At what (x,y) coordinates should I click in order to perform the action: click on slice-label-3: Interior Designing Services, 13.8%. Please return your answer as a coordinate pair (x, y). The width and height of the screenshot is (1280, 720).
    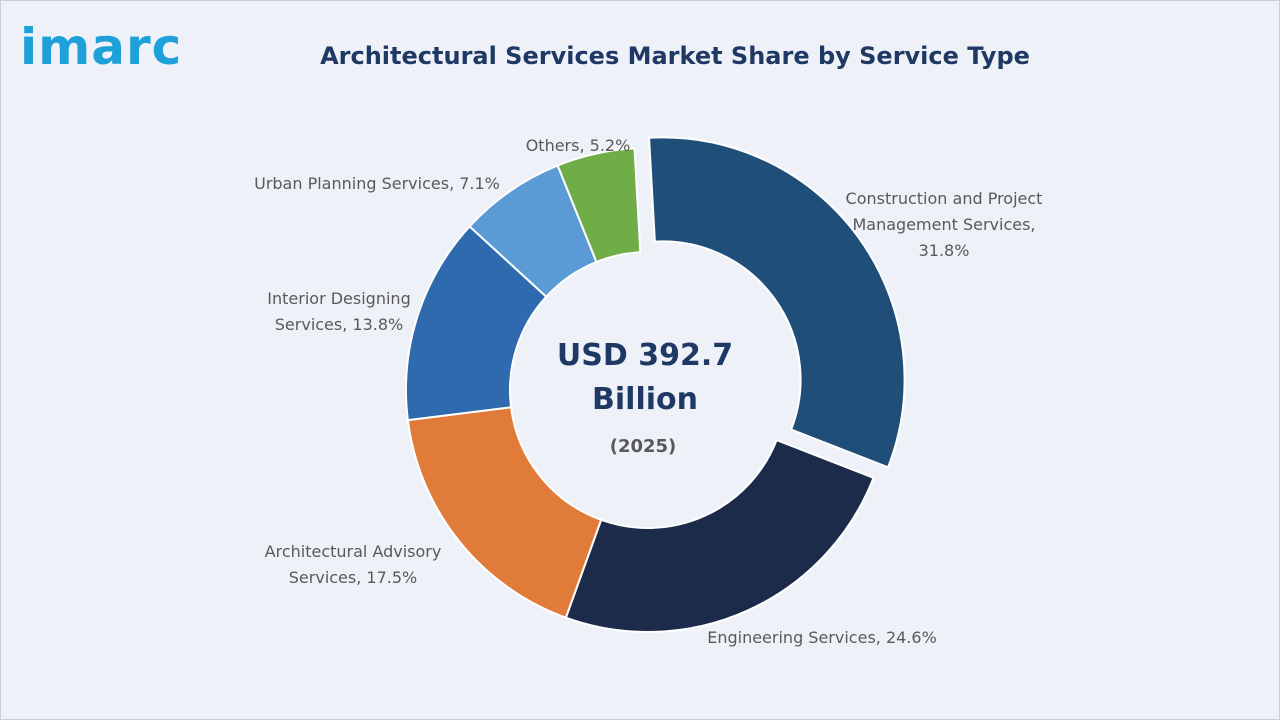
    Looking at the image, I should click on (338, 311).